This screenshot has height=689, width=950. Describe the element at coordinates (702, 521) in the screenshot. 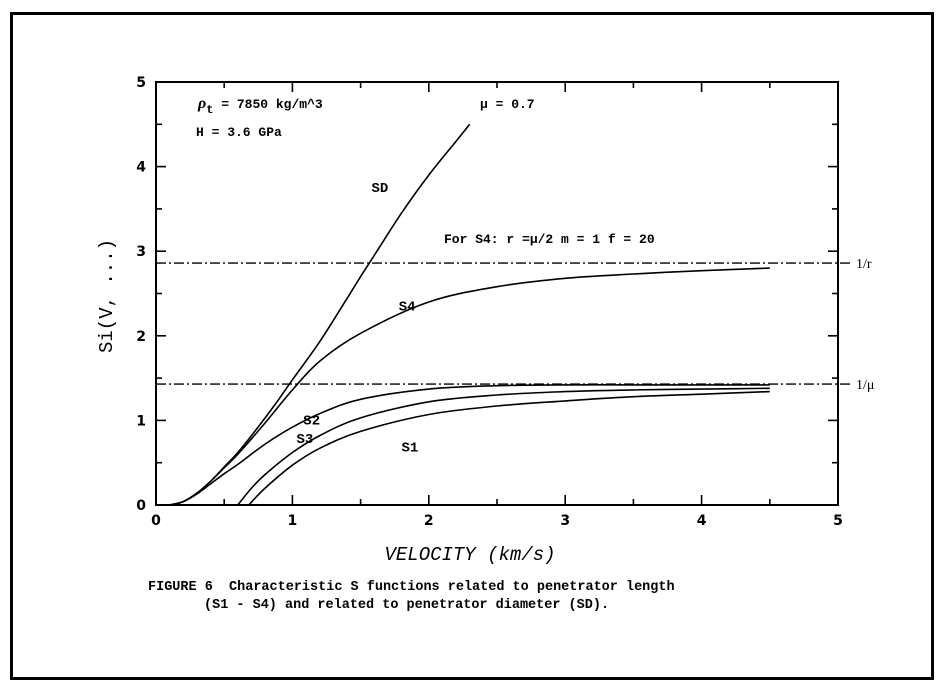

I see `x-tick-label: 4` at that location.